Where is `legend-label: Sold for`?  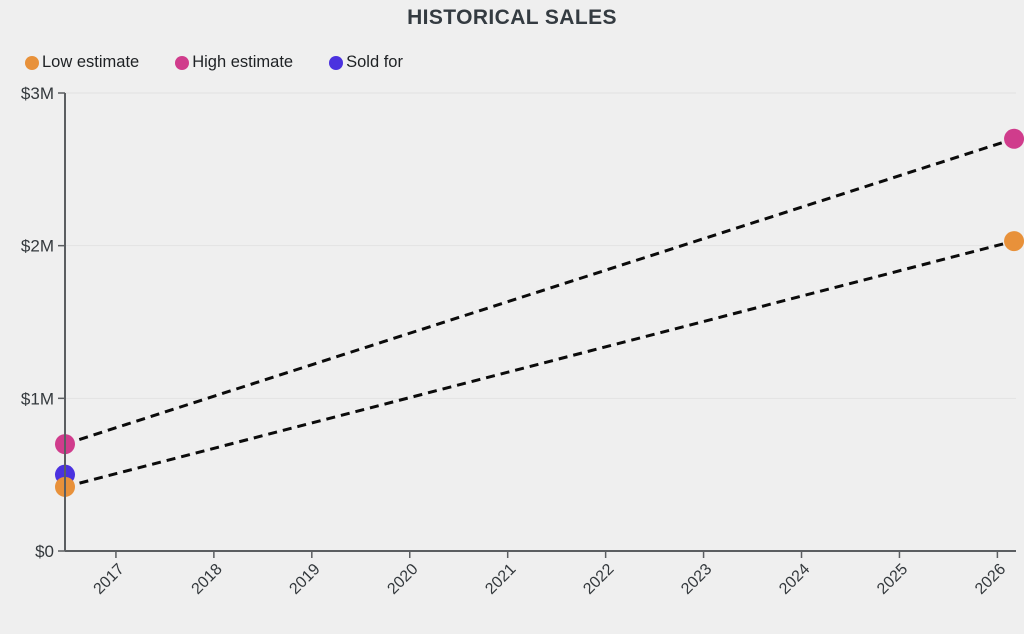
legend-label: Sold for is located at coordinates (374, 62).